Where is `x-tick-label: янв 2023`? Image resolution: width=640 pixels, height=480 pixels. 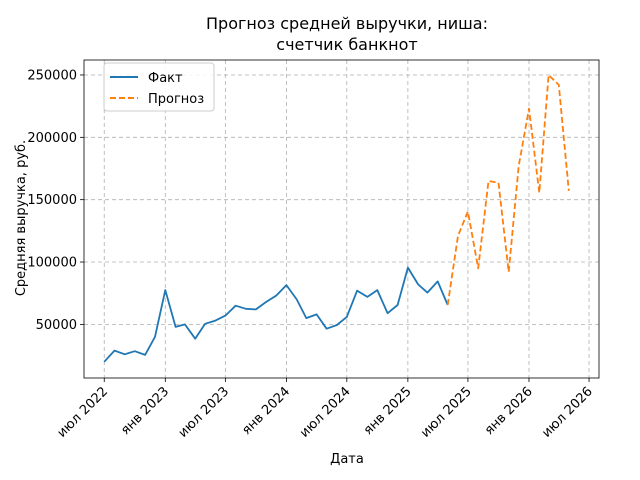
x-tick-label: янв 2023 is located at coordinates (145, 411).